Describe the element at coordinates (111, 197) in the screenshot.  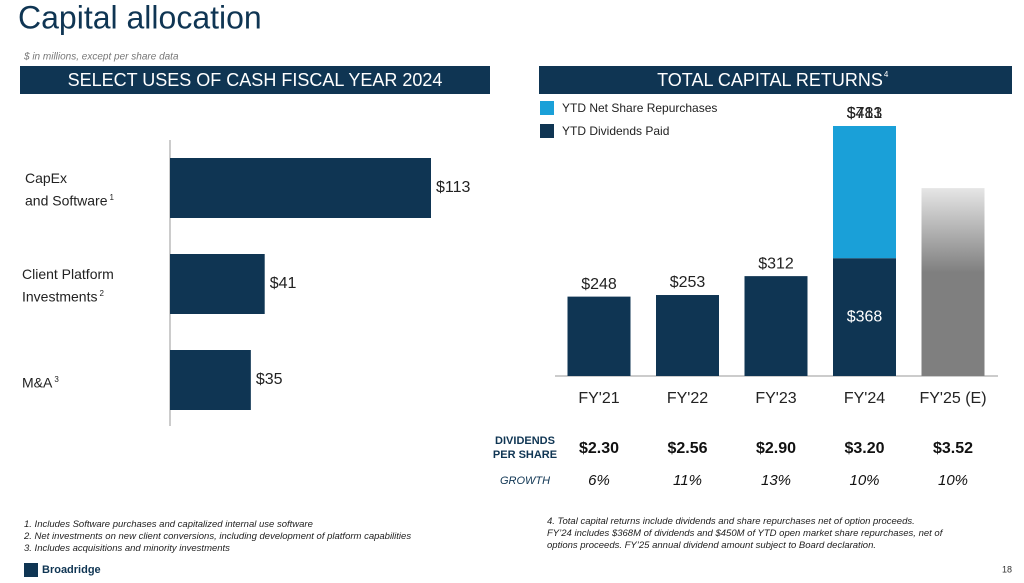
I see `footnote-ref: 1` at that location.